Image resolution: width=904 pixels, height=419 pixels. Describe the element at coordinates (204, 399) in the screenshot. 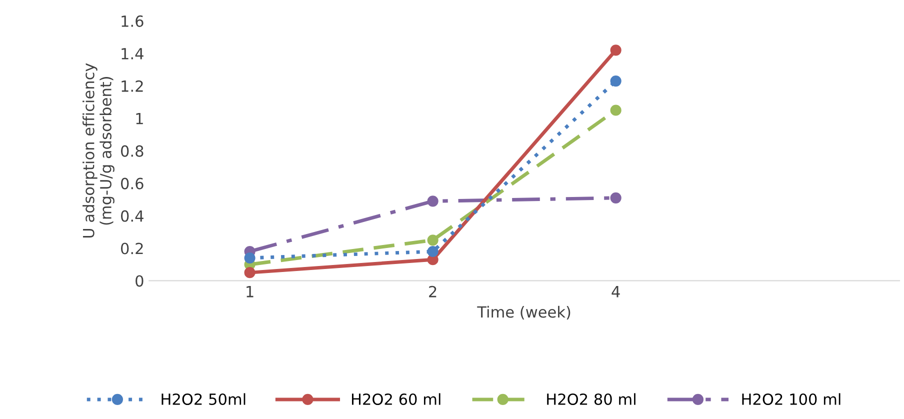

I see `legend-label: H2O2 50ml` at that location.